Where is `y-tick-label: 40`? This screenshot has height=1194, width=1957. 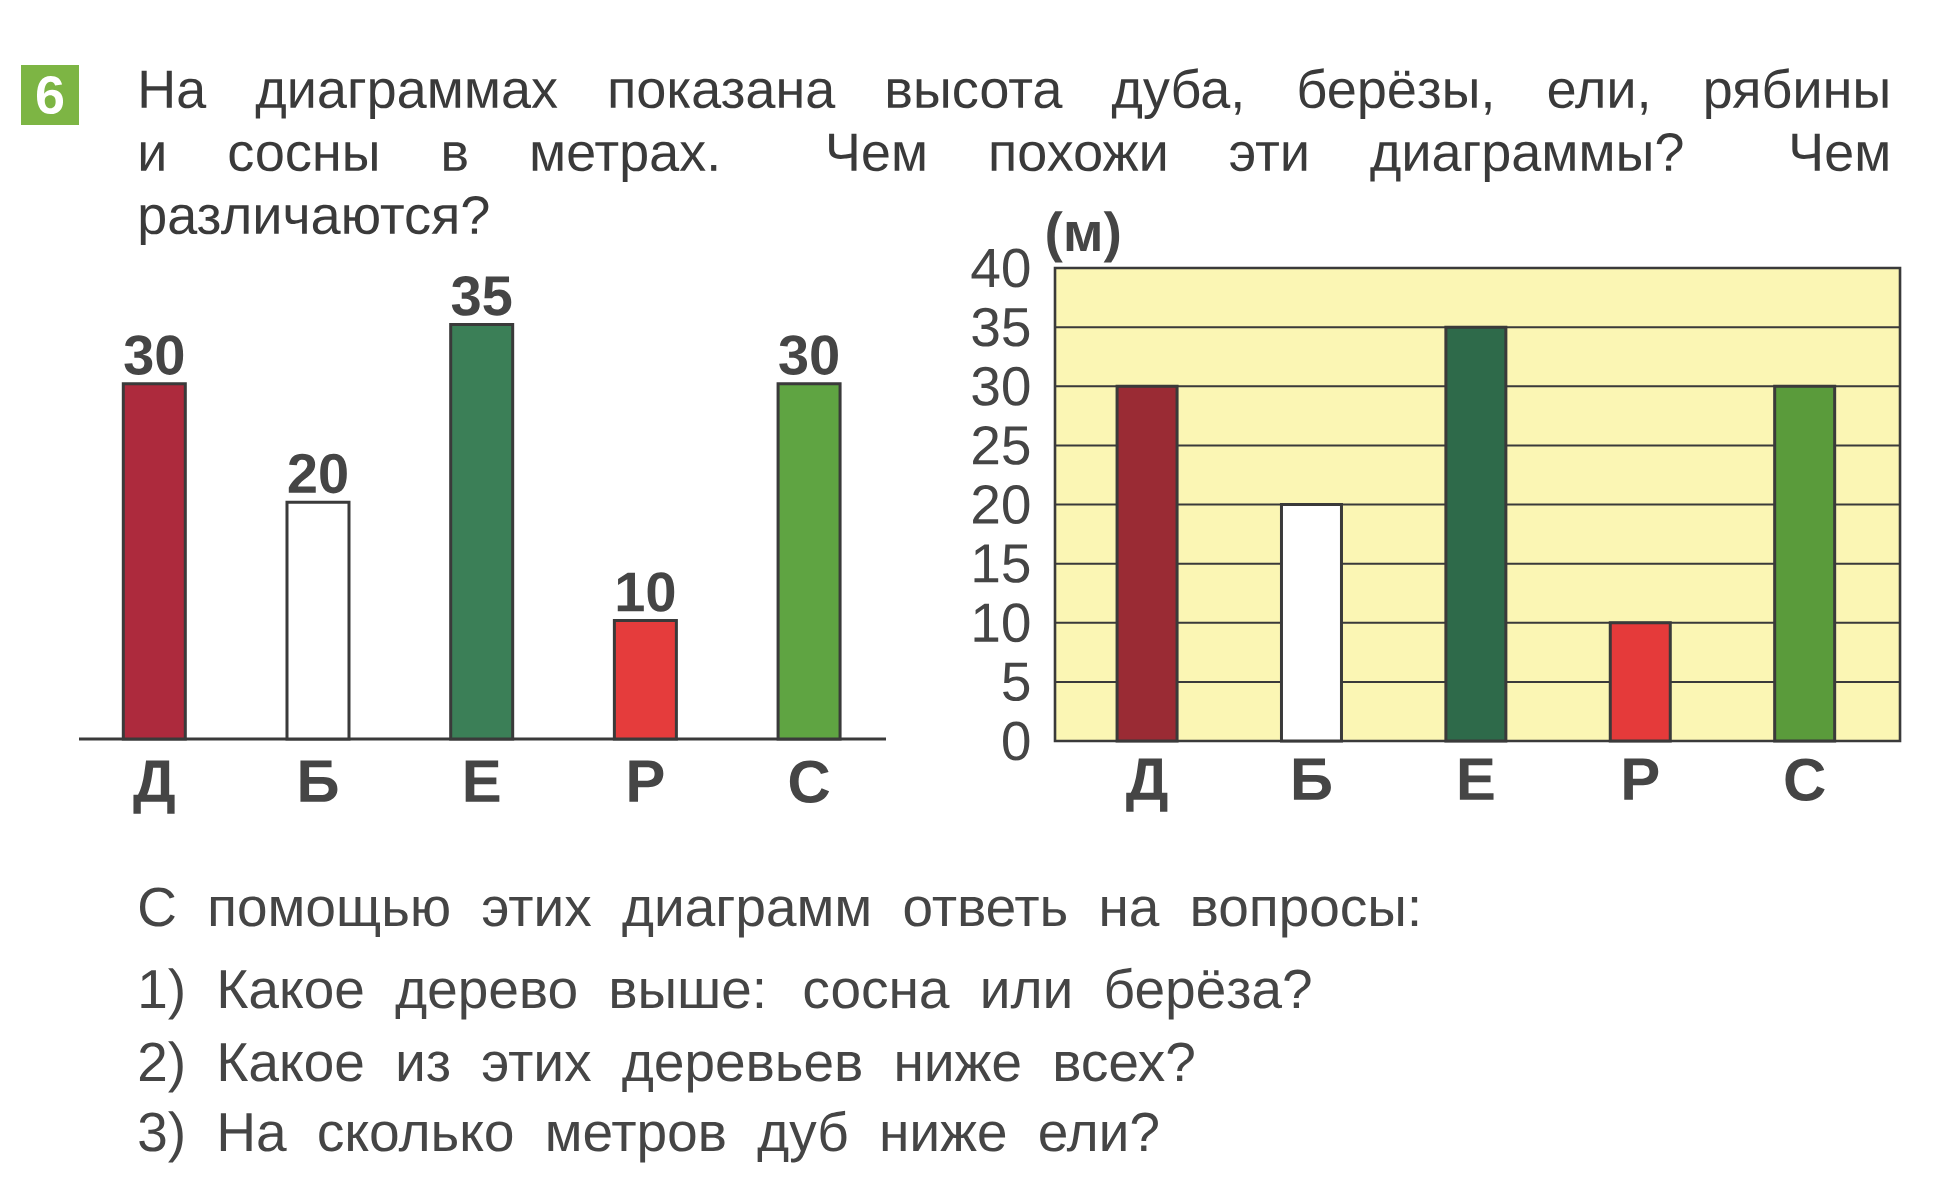 y-tick-label: 40 is located at coordinates (1000, 268).